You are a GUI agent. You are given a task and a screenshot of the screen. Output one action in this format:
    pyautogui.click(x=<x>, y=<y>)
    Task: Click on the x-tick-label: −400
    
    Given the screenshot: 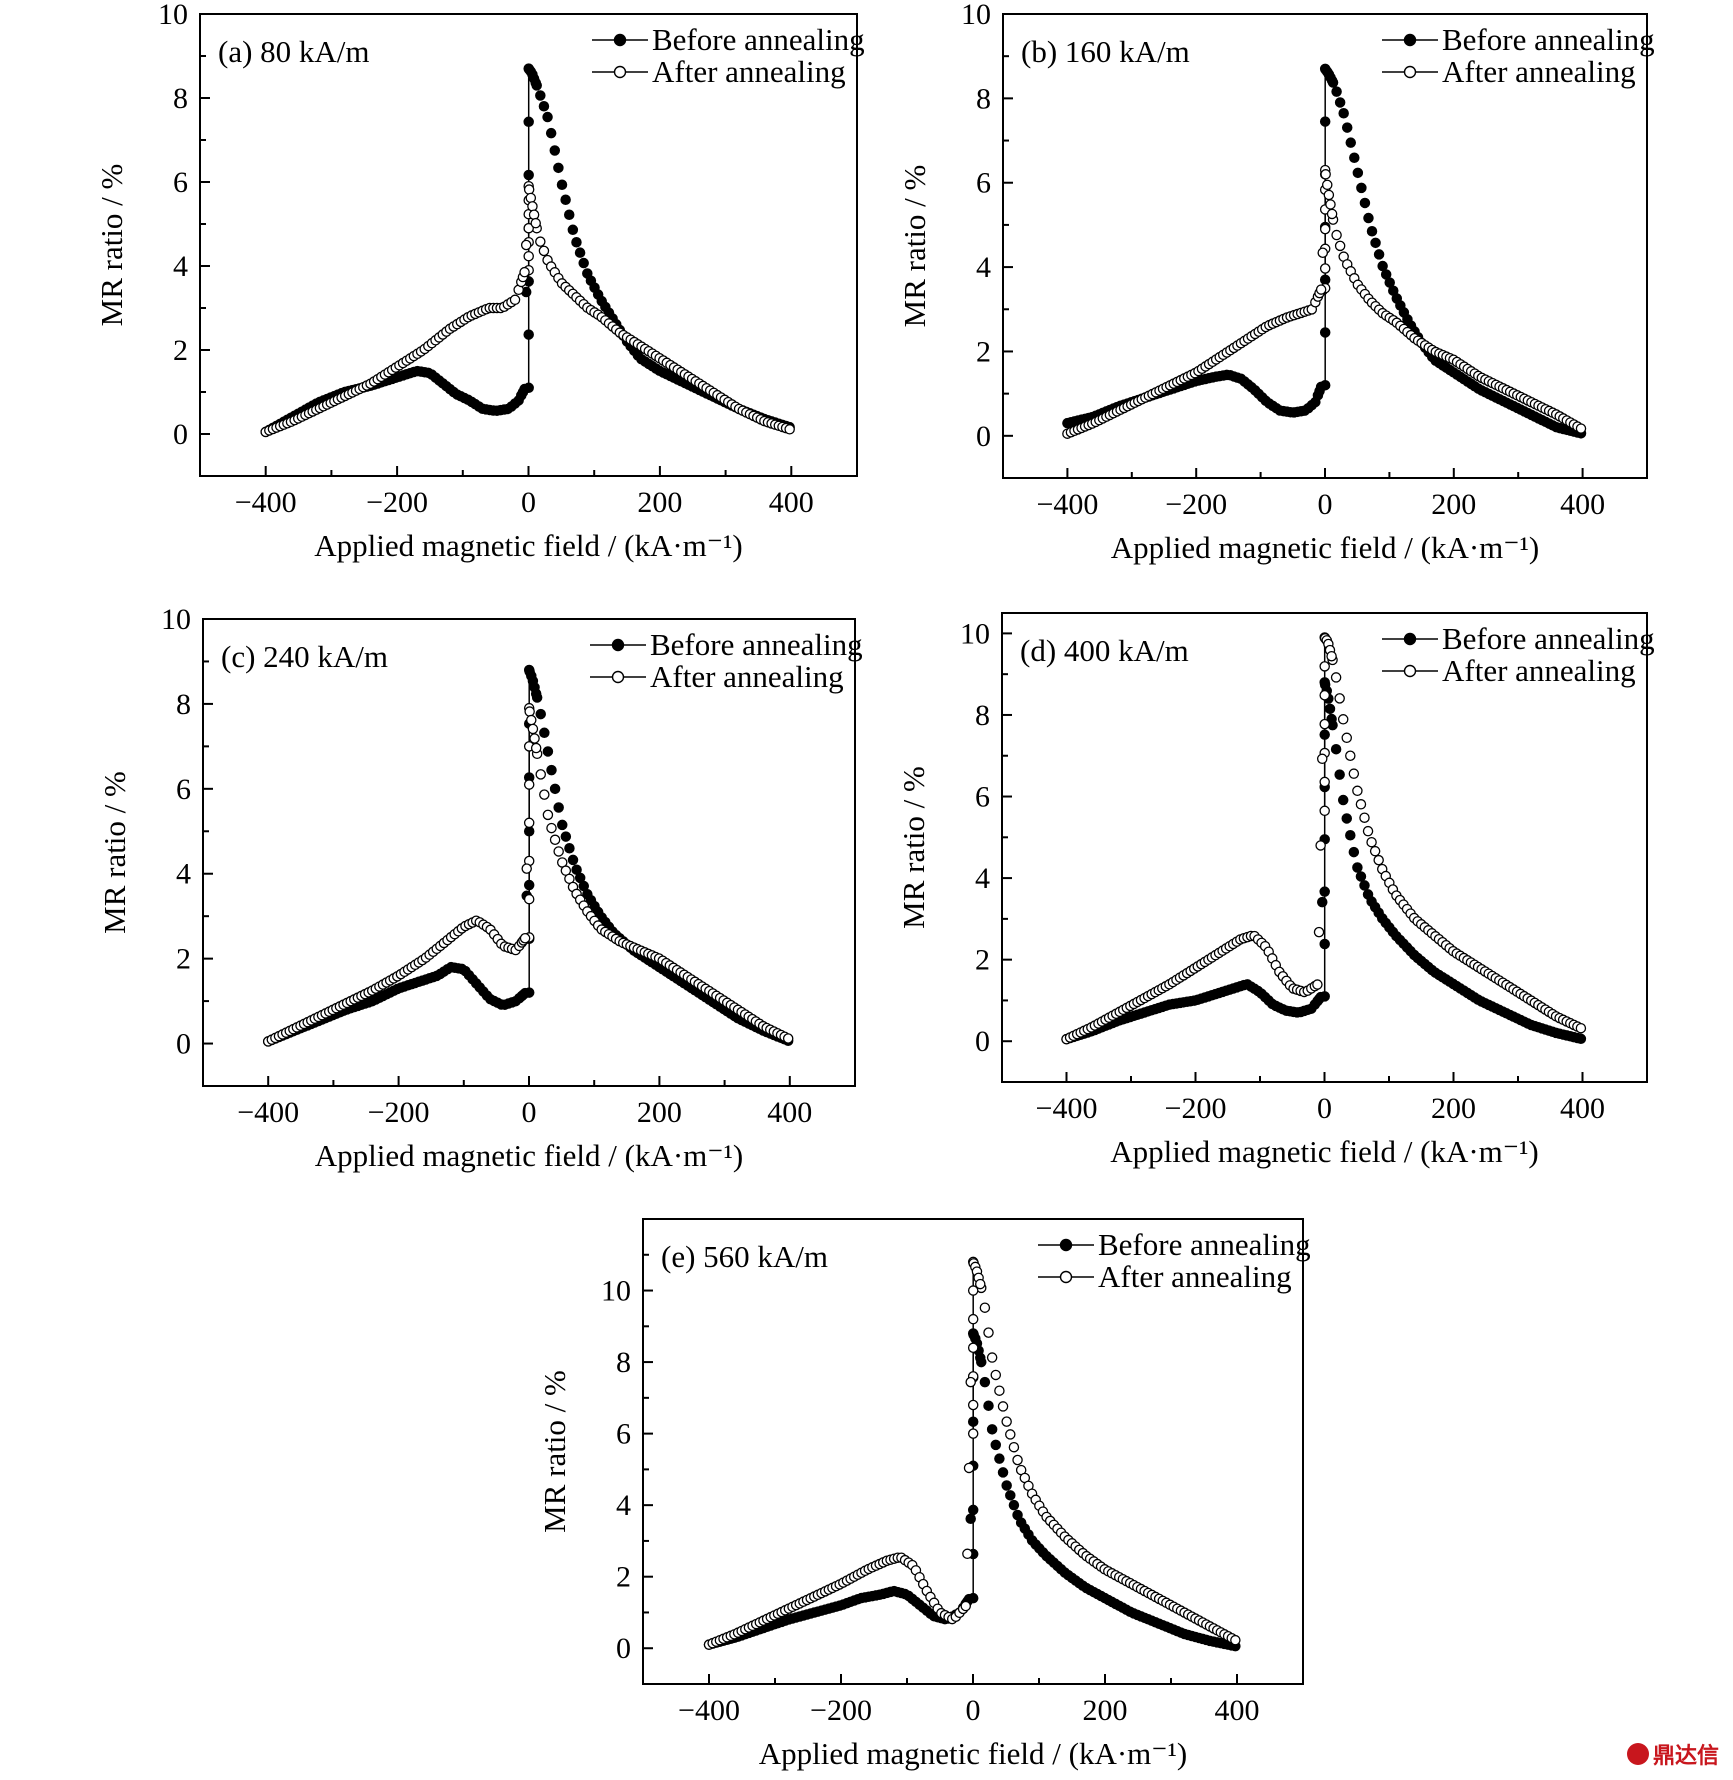 What is the action you would take?
    pyautogui.click(x=268, y=1112)
    